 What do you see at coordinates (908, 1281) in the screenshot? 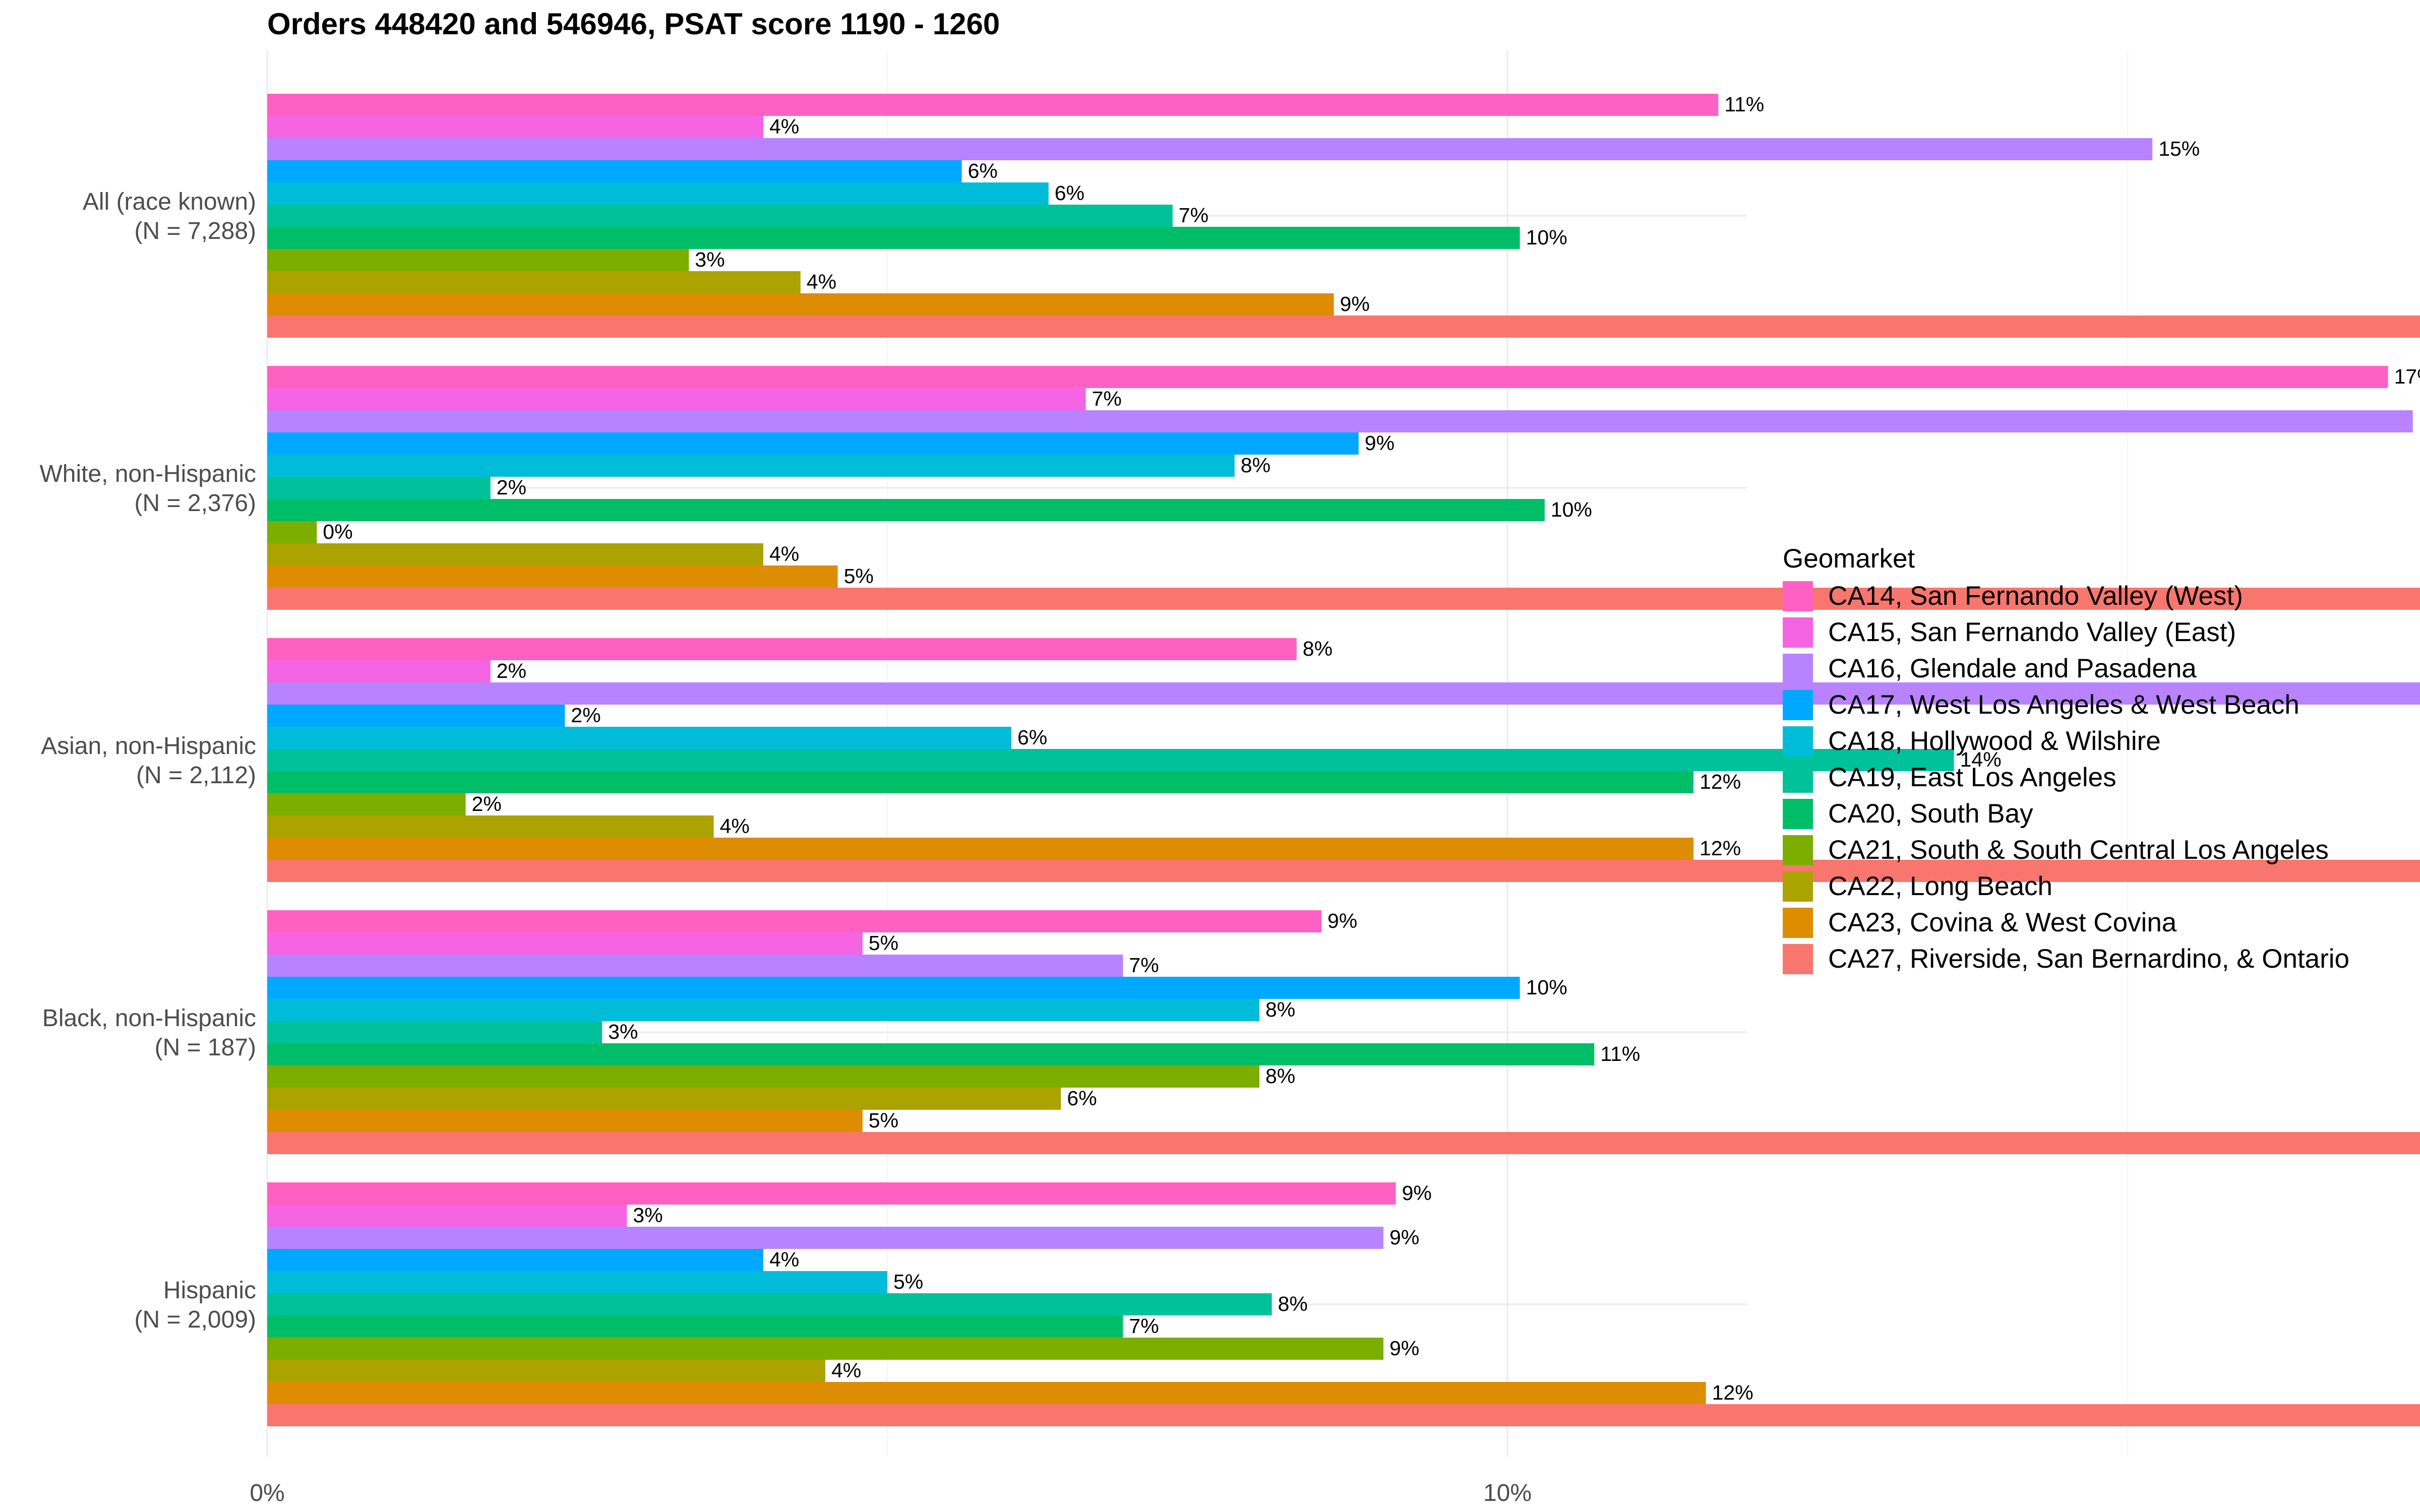
I see `data-label: 5%` at bounding box center [908, 1281].